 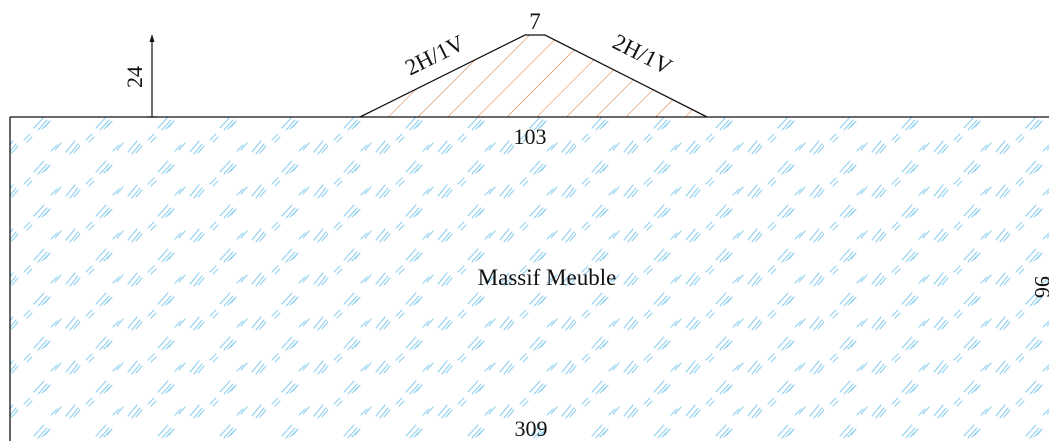 What do you see at coordinates (152, 38) in the screenshot?
I see `height-dimension-arrow-icon` at bounding box center [152, 38].